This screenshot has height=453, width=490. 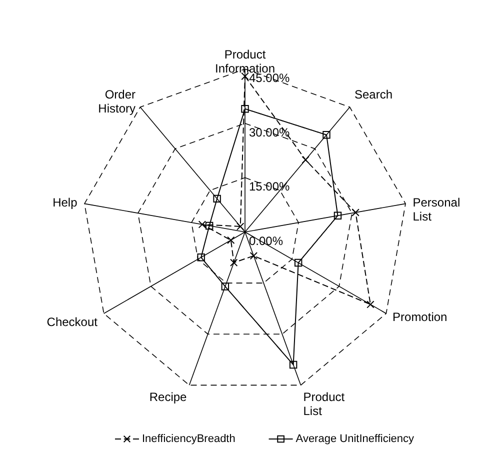 What do you see at coordinates (65, 202) in the screenshot?
I see `spoke-label: Help` at bounding box center [65, 202].